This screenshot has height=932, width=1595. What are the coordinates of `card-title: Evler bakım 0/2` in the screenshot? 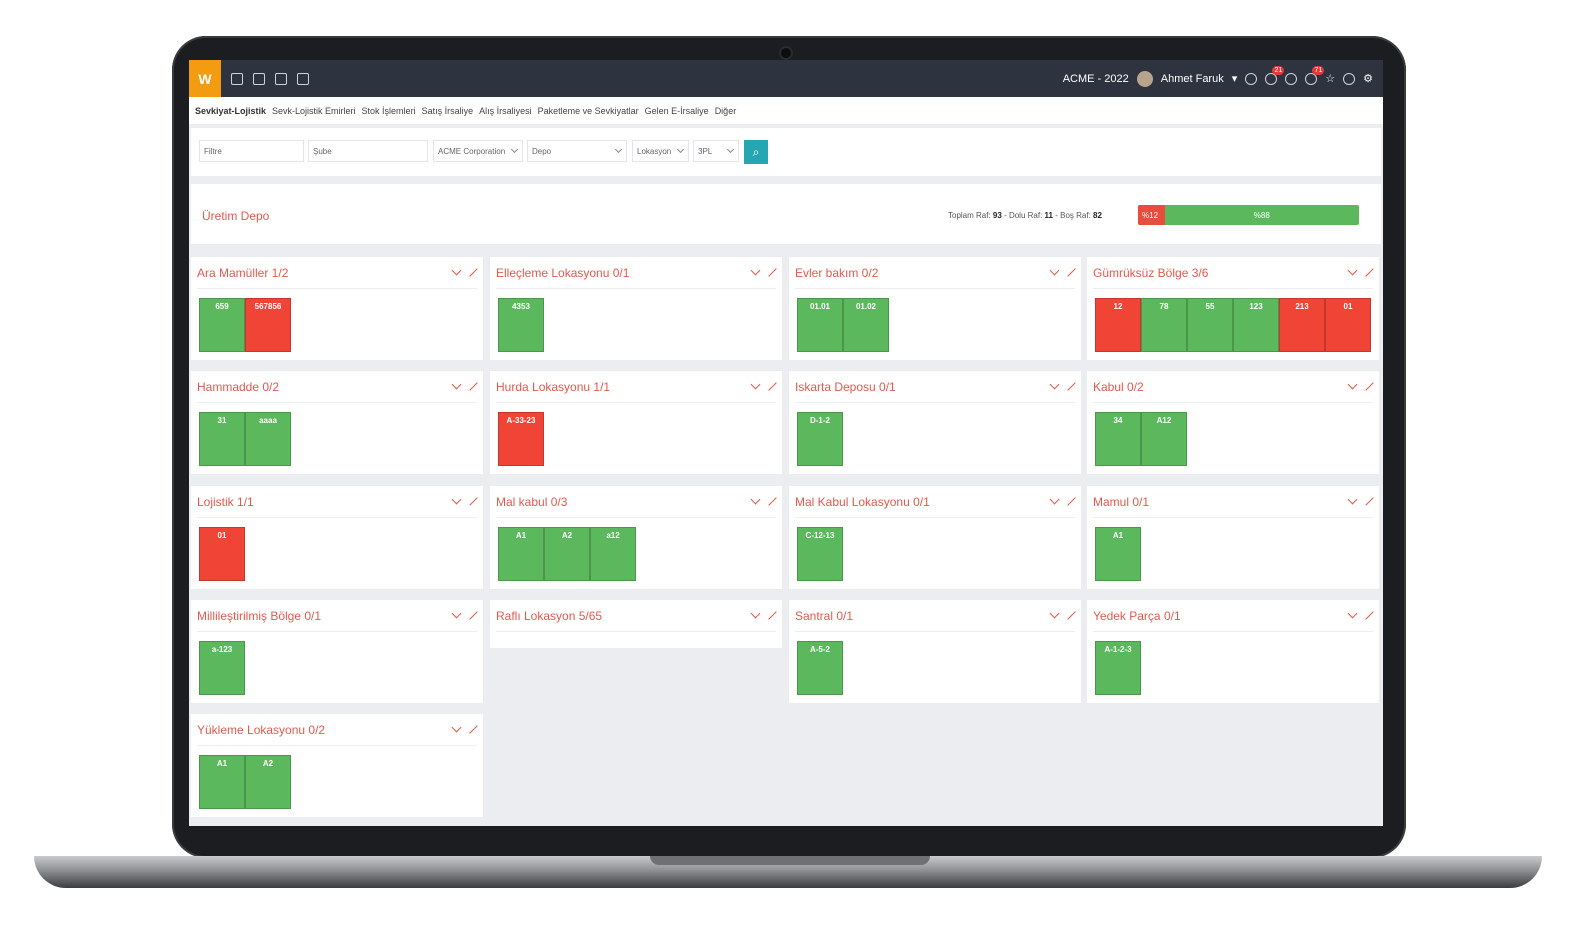 It's located at (837, 272).